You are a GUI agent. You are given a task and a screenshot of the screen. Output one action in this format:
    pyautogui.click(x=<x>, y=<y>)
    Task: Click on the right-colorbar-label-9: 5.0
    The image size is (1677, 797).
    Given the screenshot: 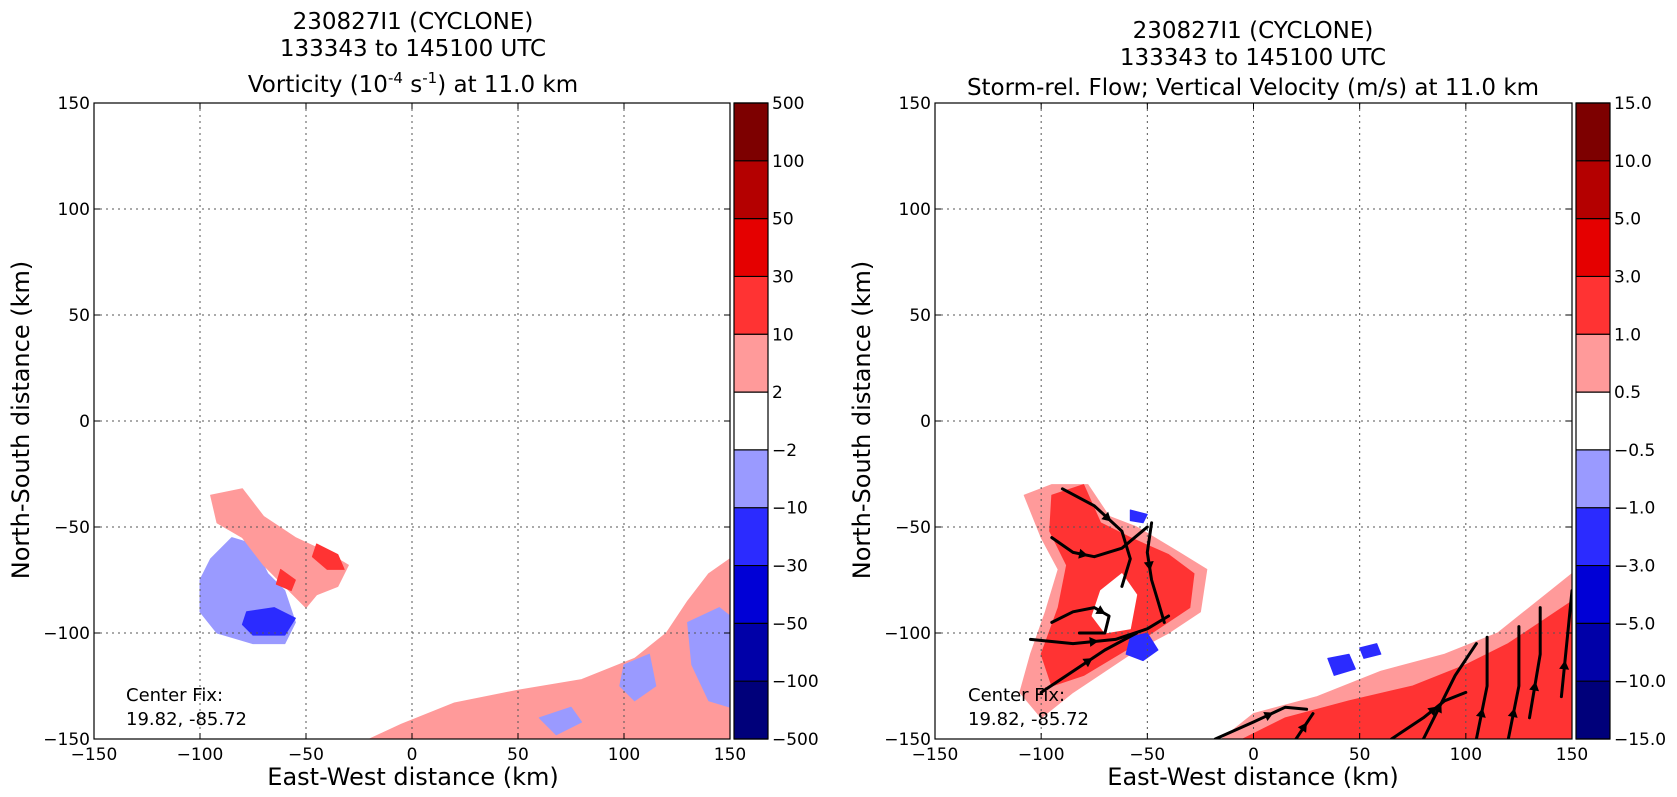 What is the action you would take?
    pyautogui.click(x=1627, y=220)
    